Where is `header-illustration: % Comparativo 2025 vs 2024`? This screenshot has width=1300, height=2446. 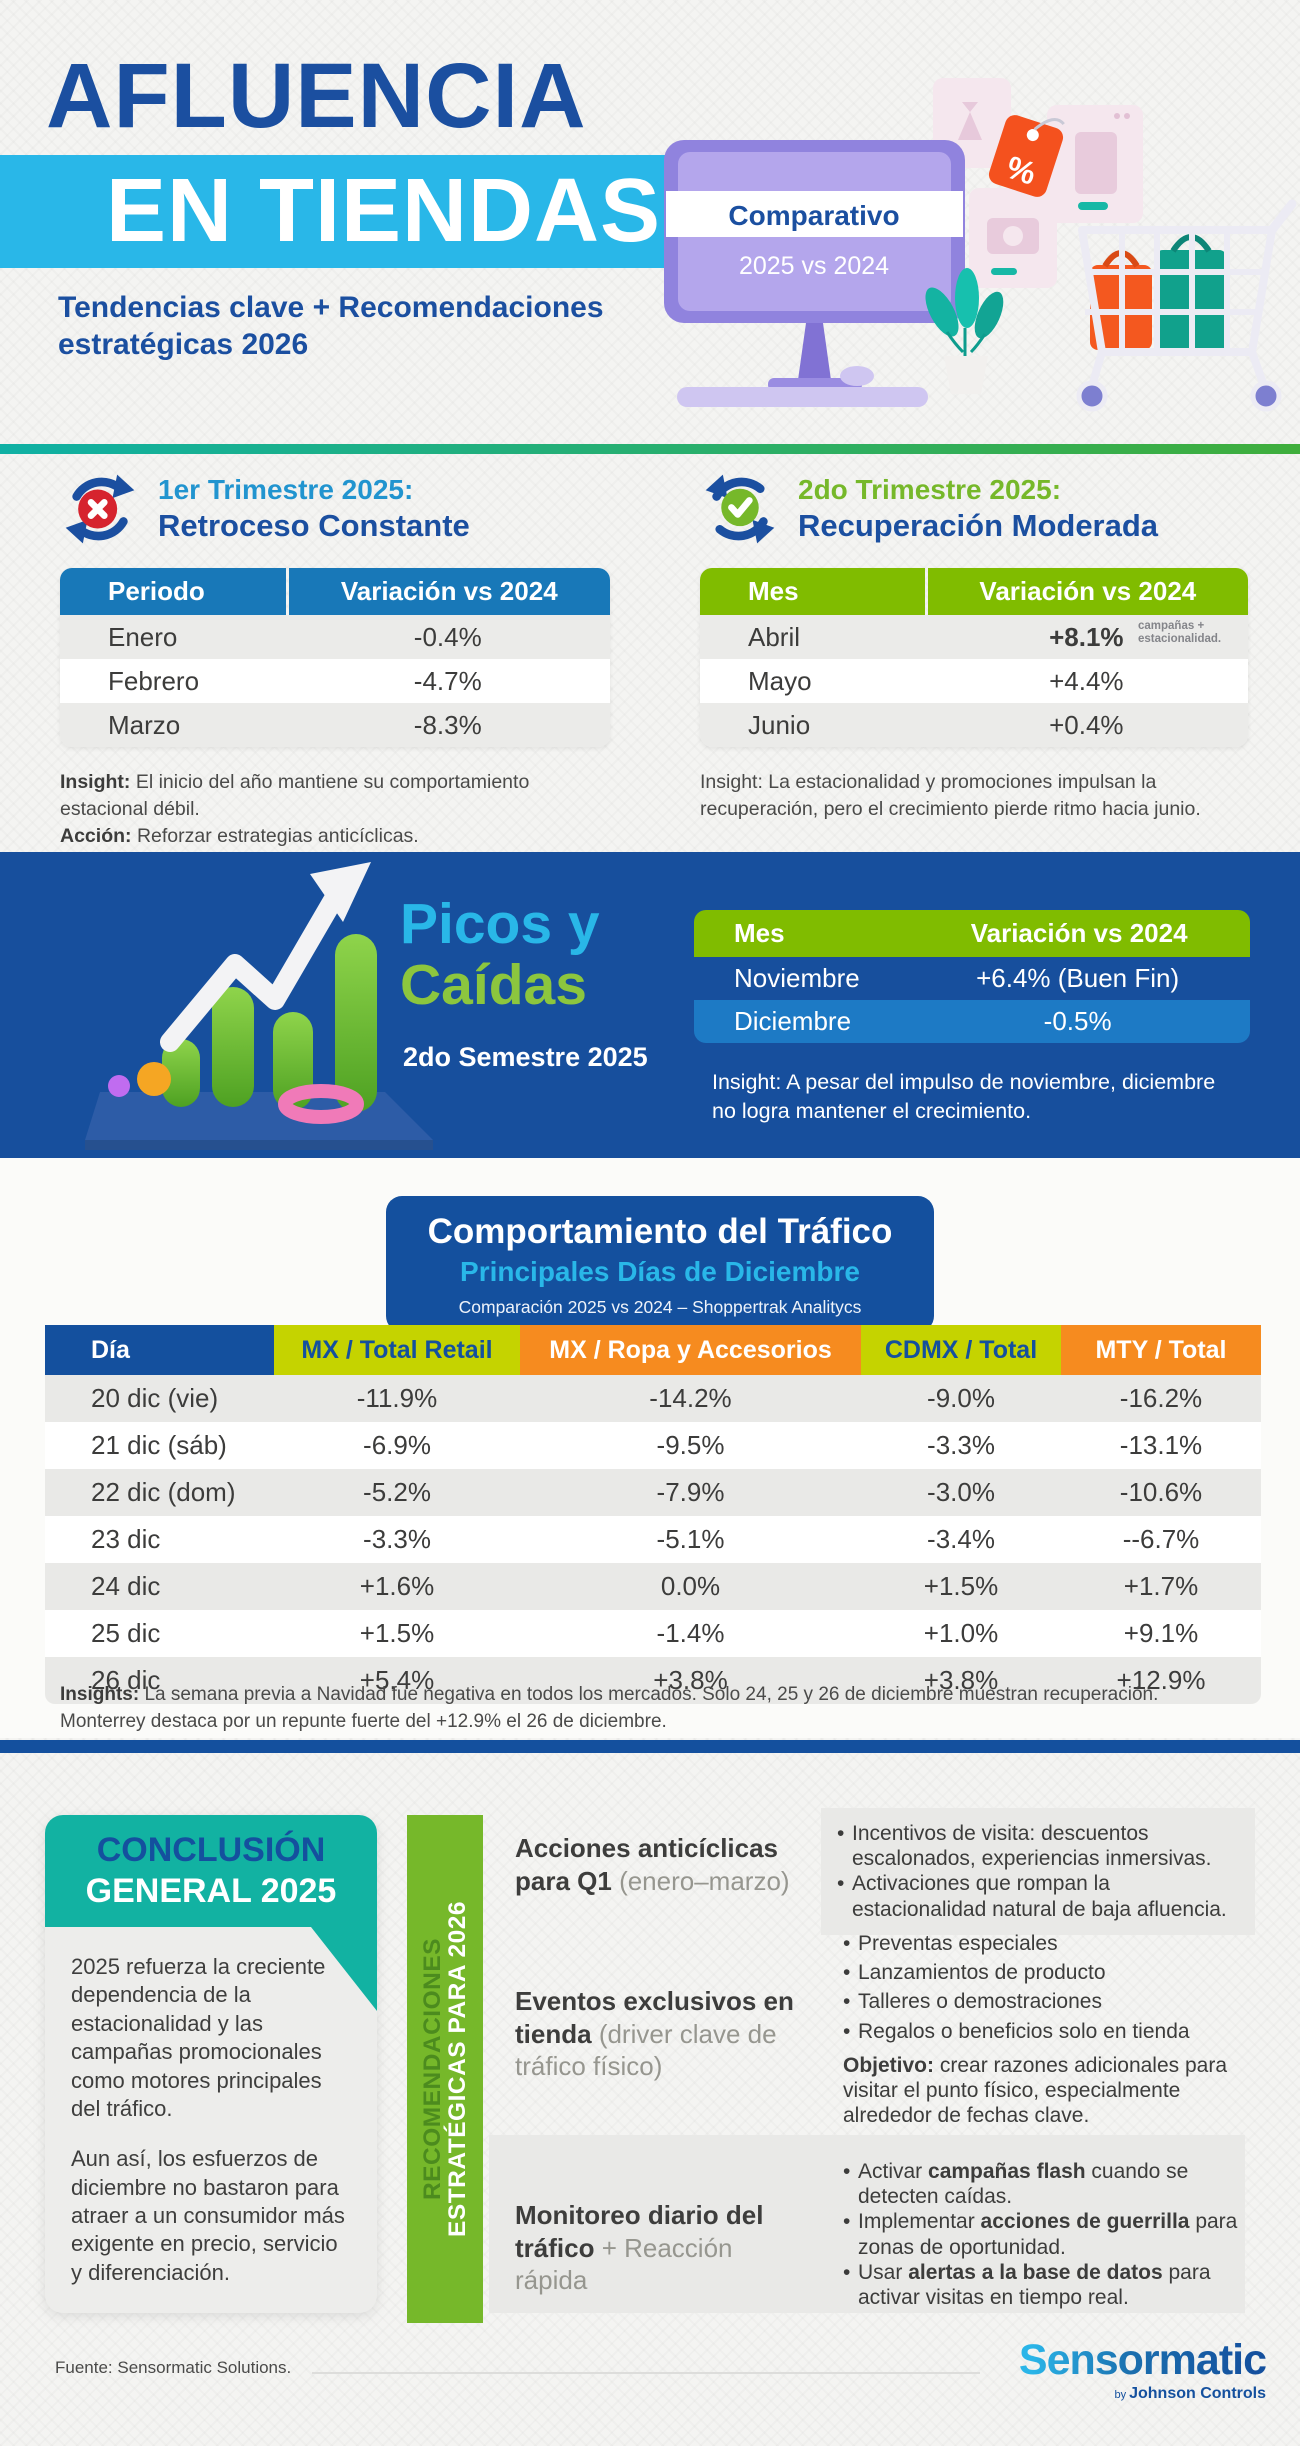
header-illustration: % Comparativo 2025 vs 2024 is located at coordinates (960, 250).